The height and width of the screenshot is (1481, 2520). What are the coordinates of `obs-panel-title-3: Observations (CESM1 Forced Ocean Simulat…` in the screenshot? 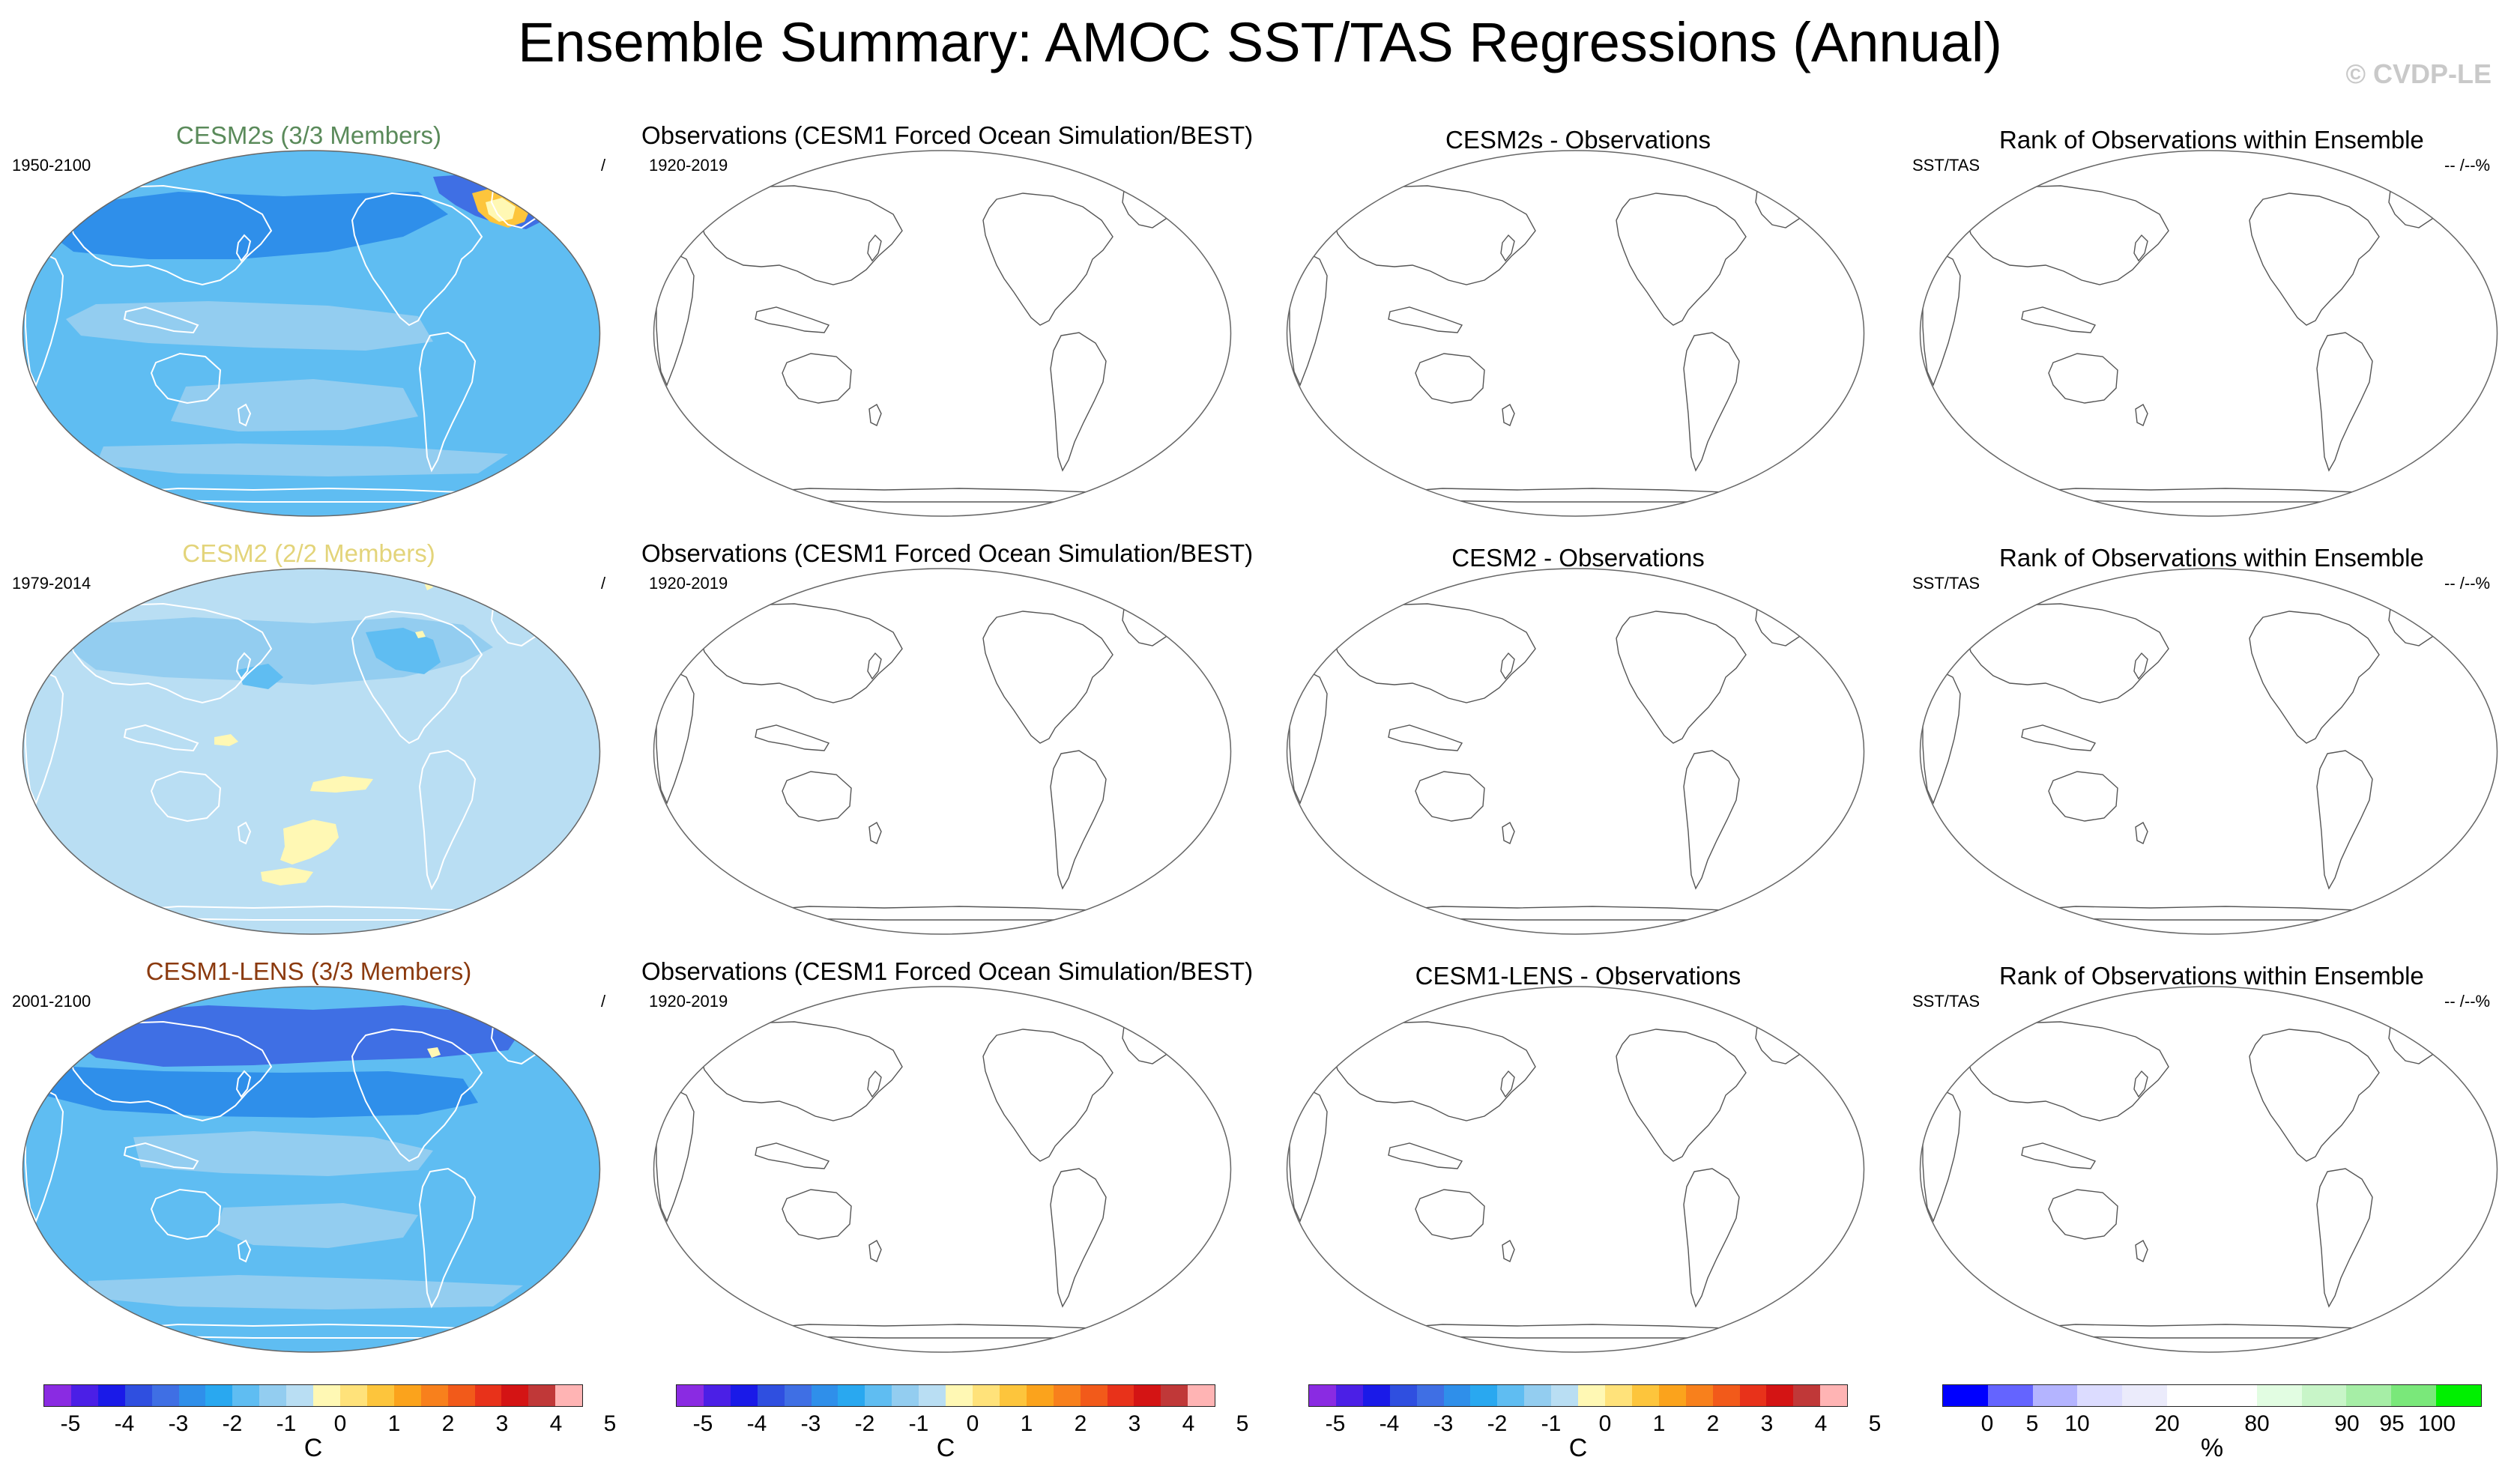 It's located at (947, 971).